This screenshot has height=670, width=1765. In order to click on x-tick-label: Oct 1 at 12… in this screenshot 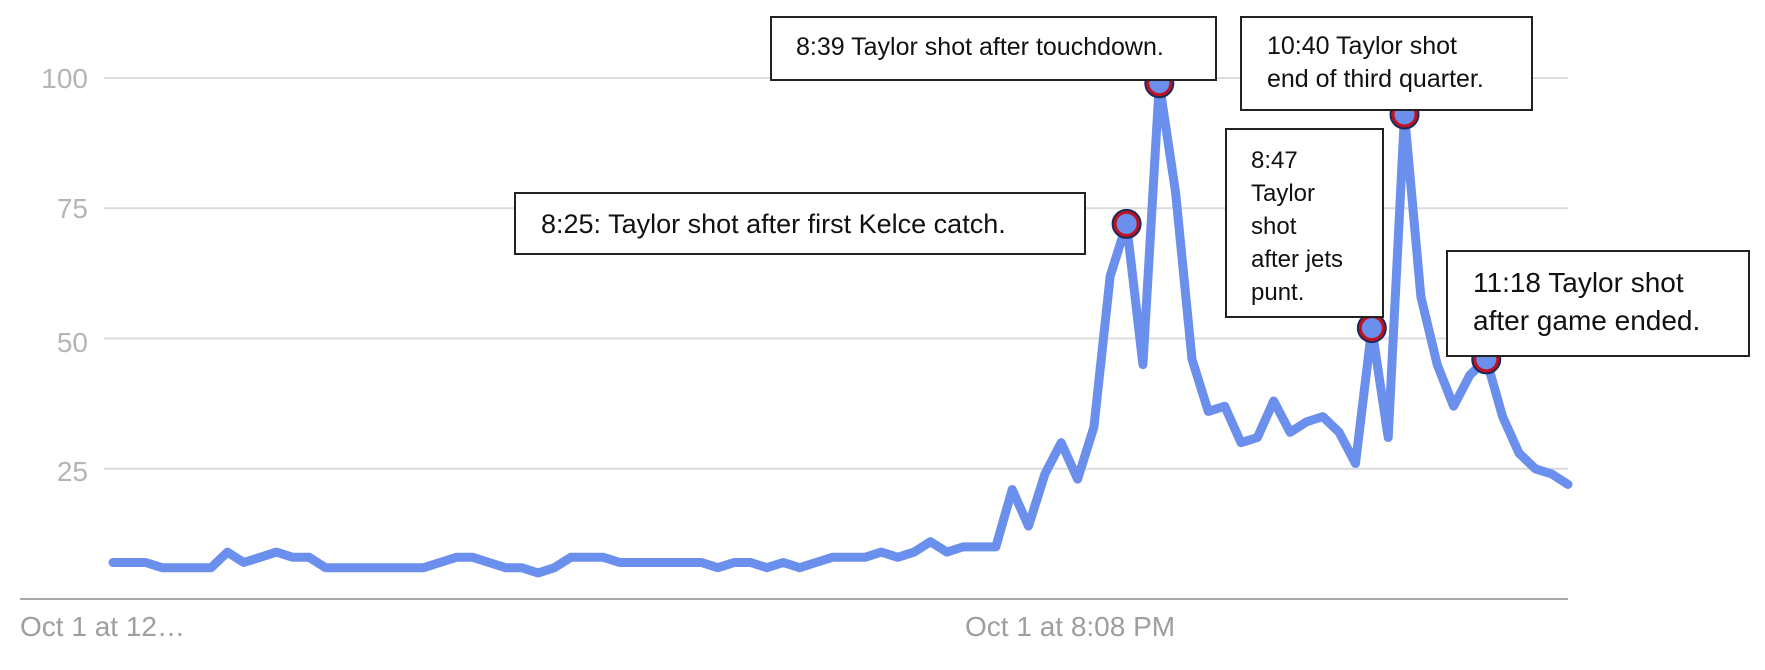, I will do `click(102, 626)`.